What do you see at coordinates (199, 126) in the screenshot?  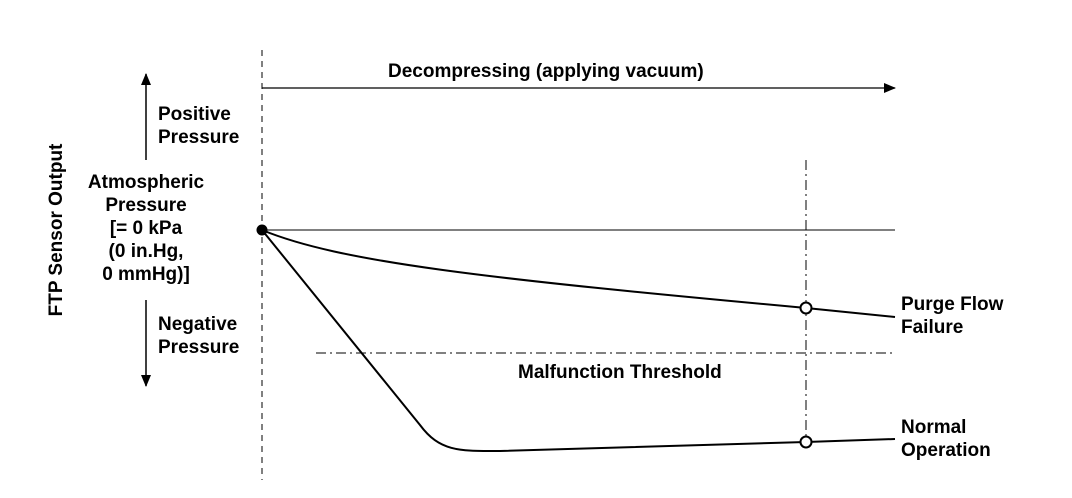 I see `positive-pressure-label: Positive Pressure` at bounding box center [199, 126].